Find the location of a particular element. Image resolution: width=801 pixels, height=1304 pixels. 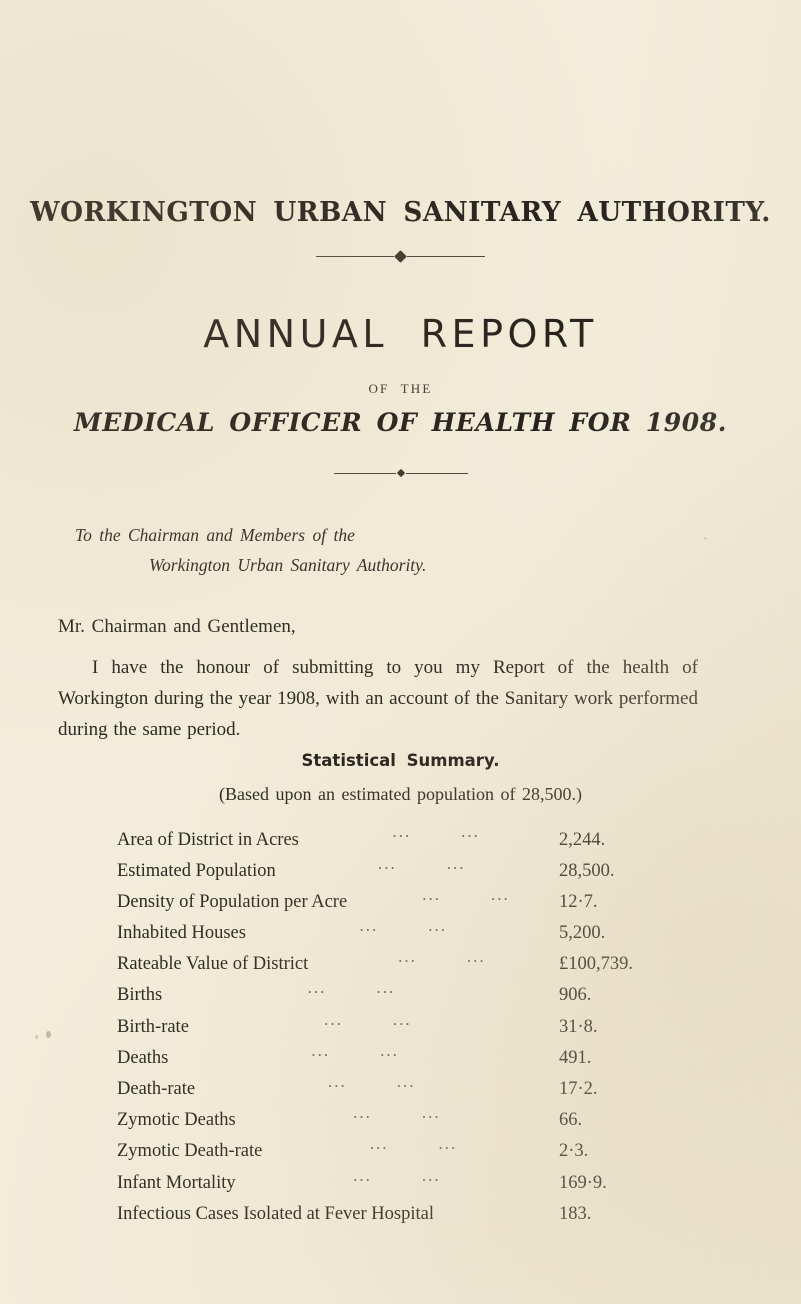

stat-value: 491. is located at coordinates (575, 1057).